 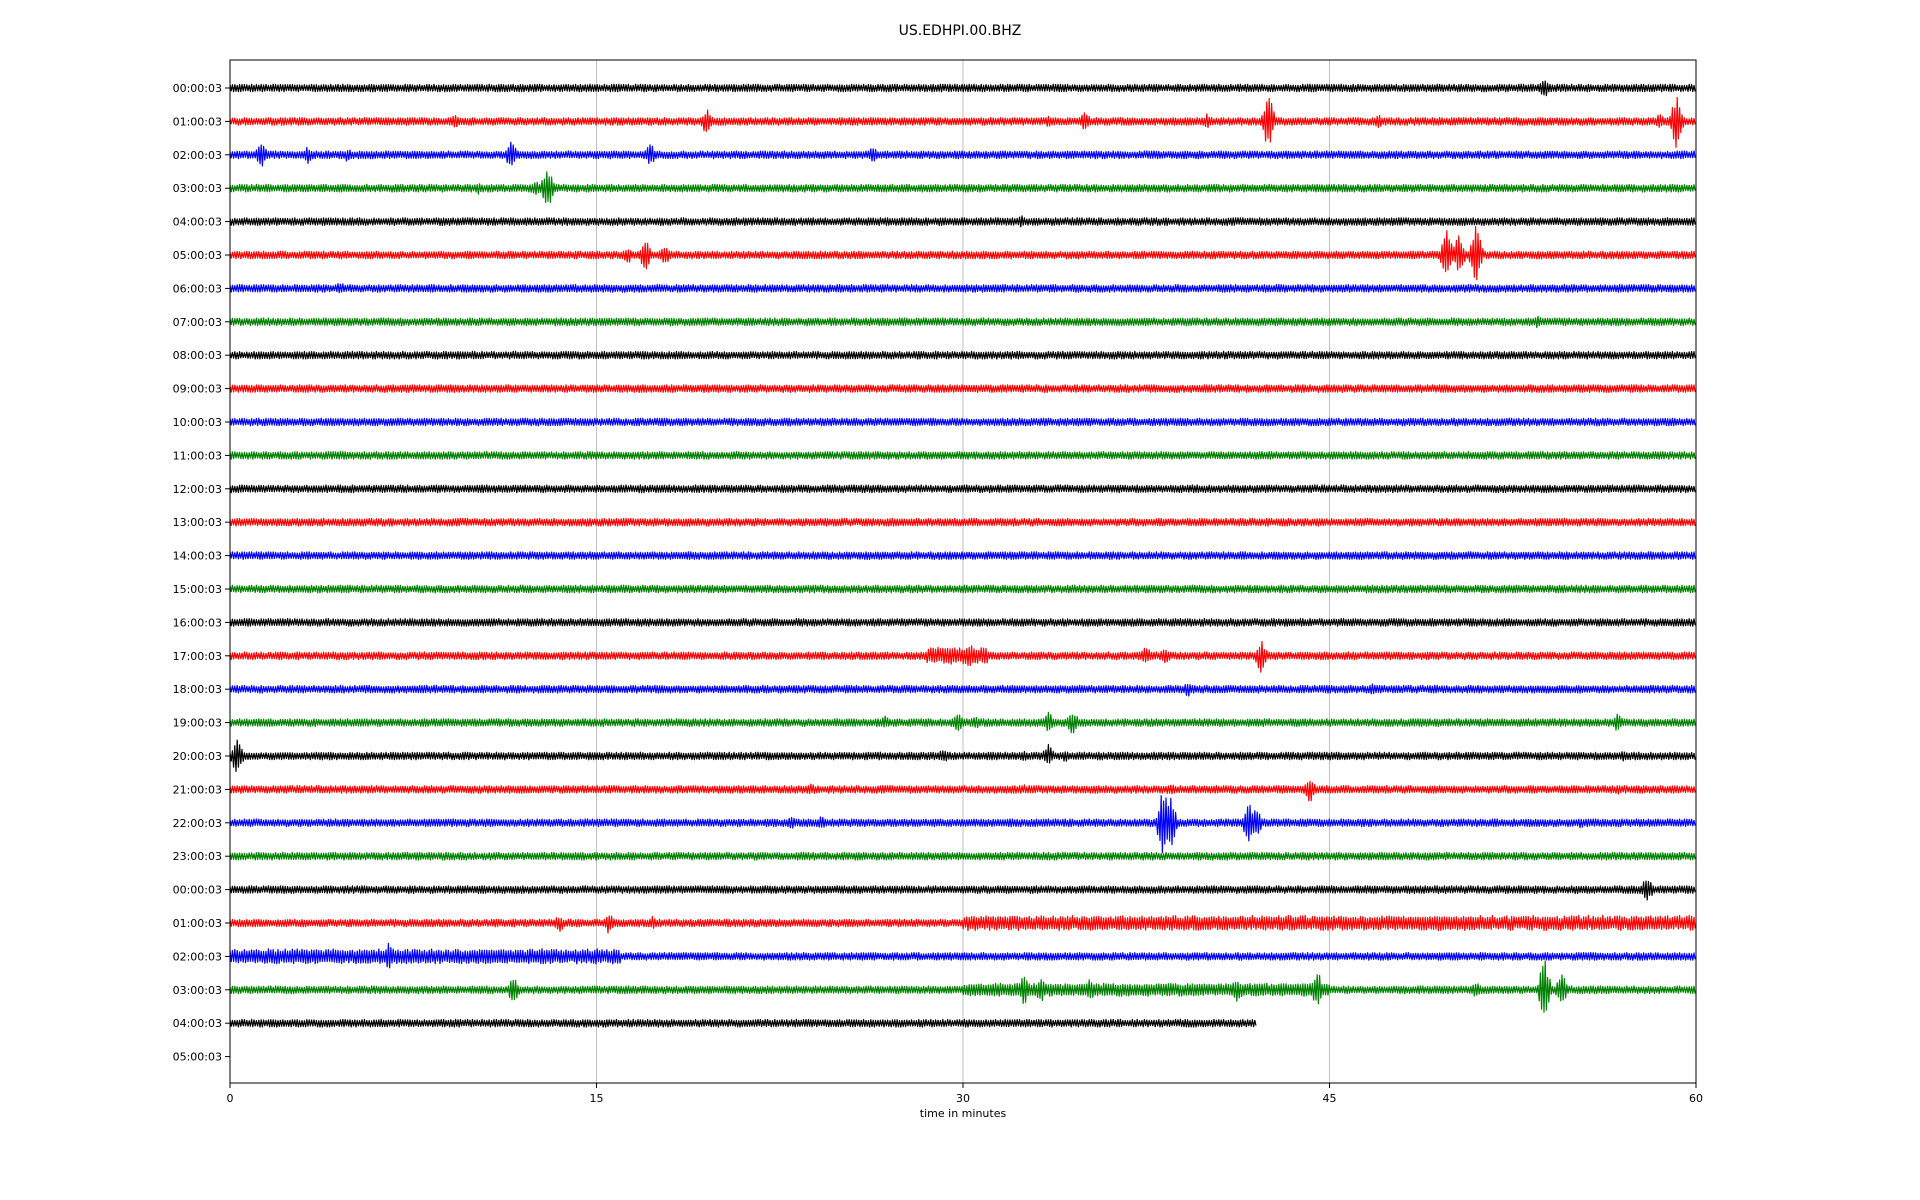 I want to click on y-tick-label: 13:00:03, so click(x=197, y=522).